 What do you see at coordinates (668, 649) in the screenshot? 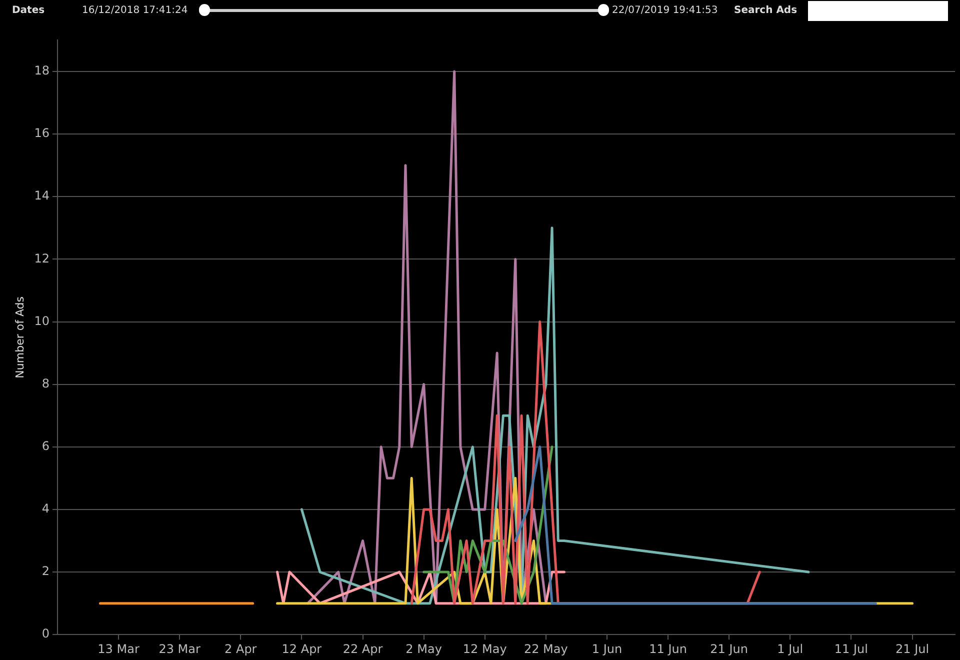
I see `x-tick-label: 11 Jun` at bounding box center [668, 649].